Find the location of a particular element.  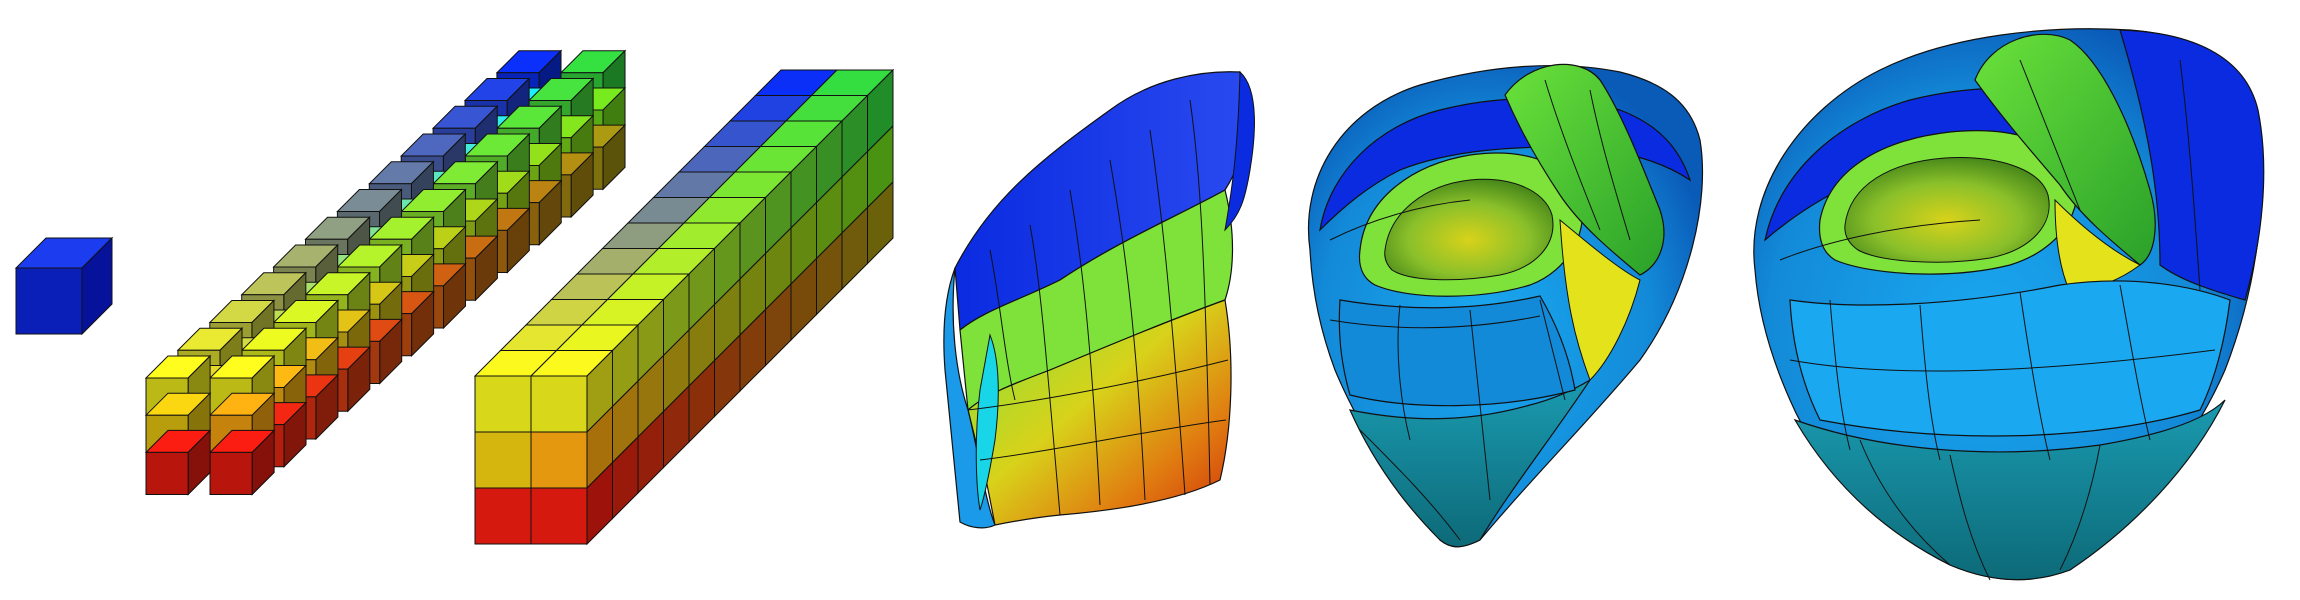

slab-cyan-cut is located at coordinates (987, 422).